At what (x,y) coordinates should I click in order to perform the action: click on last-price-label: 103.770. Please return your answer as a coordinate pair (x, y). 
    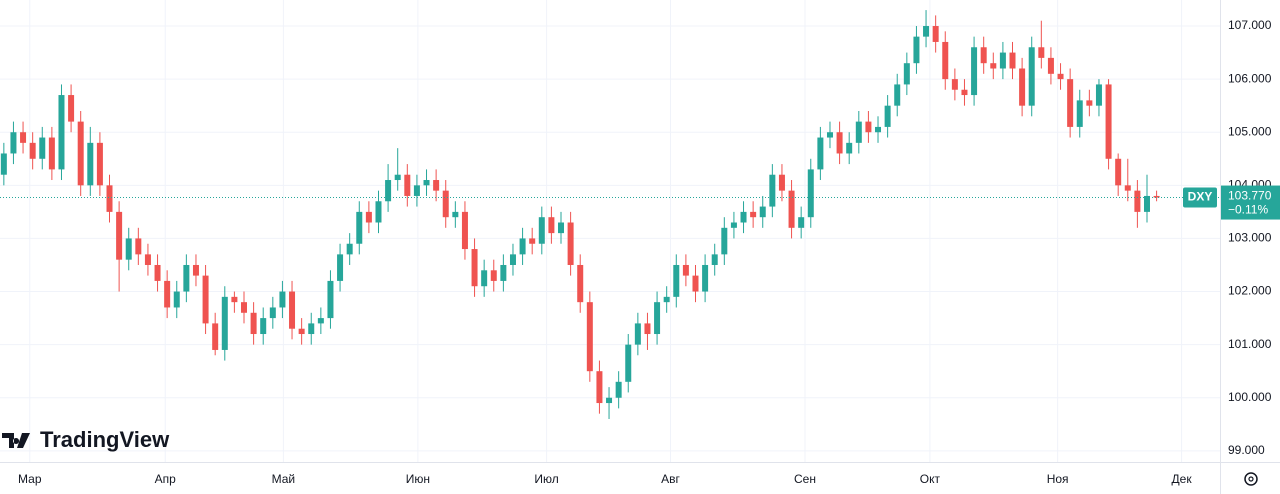
    Looking at the image, I should click on (1250, 196).